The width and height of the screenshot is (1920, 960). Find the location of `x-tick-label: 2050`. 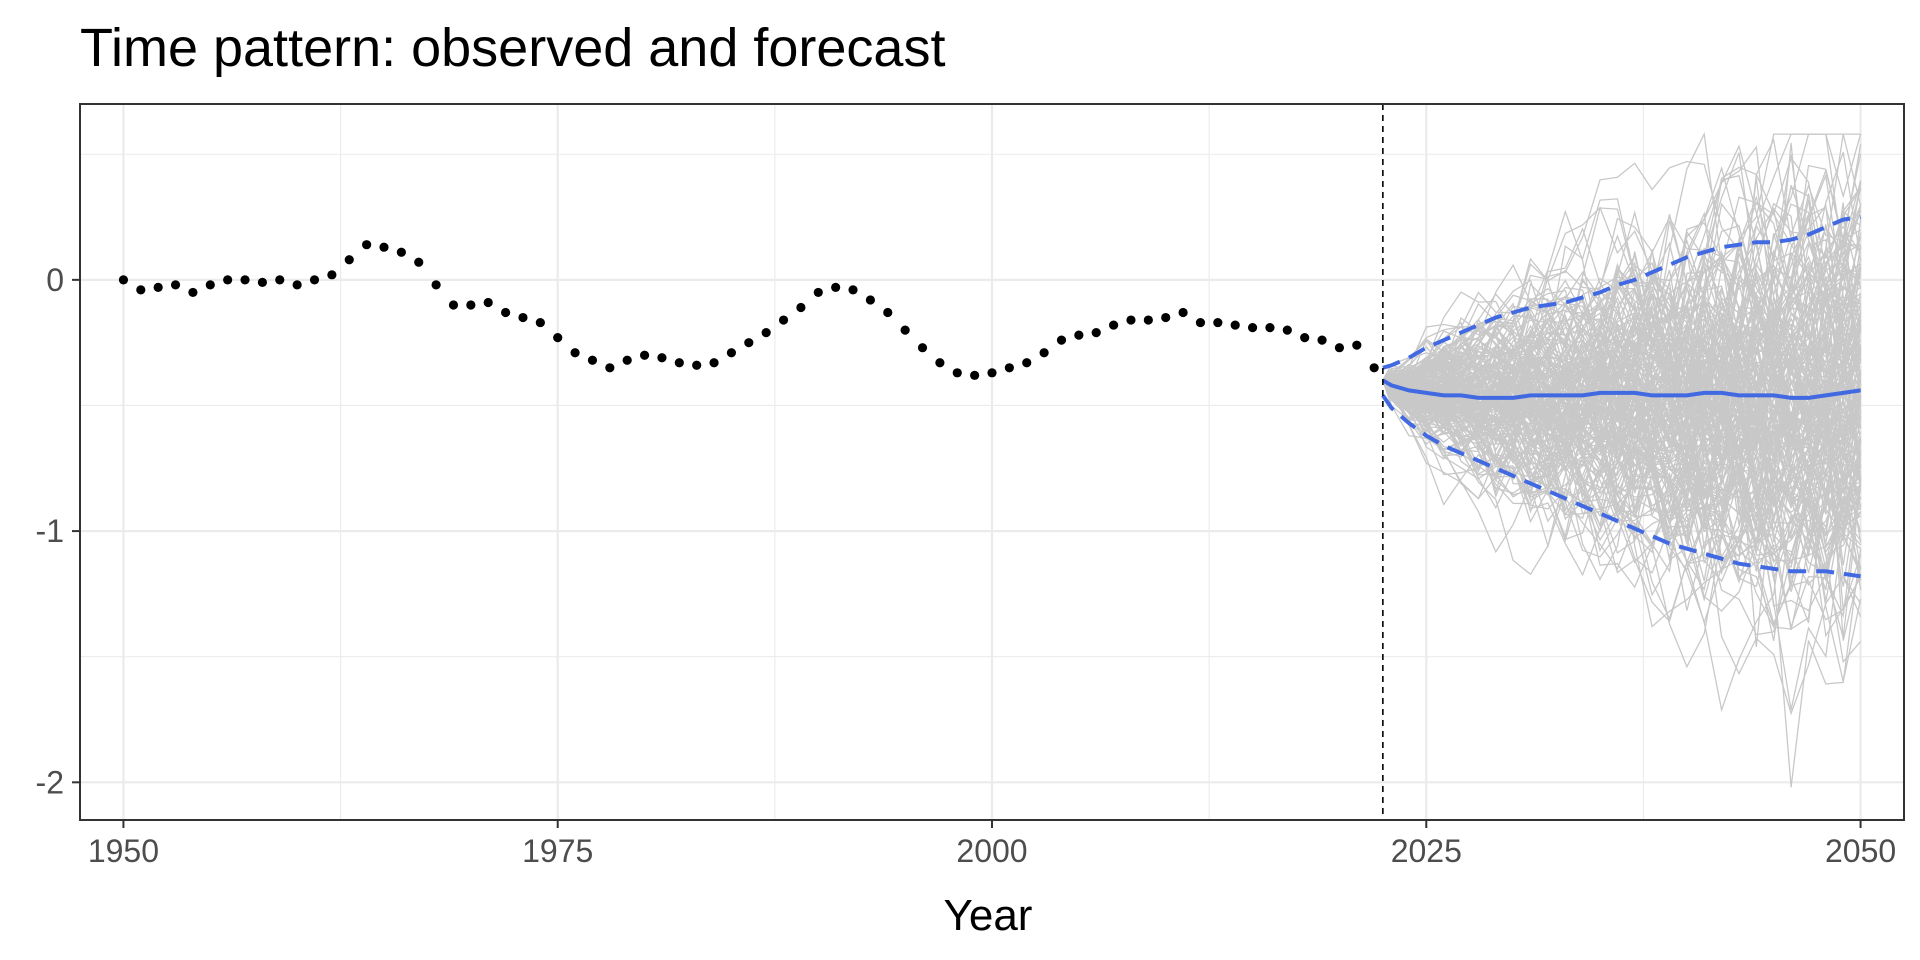

x-tick-label: 2050 is located at coordinates (1860, 851).